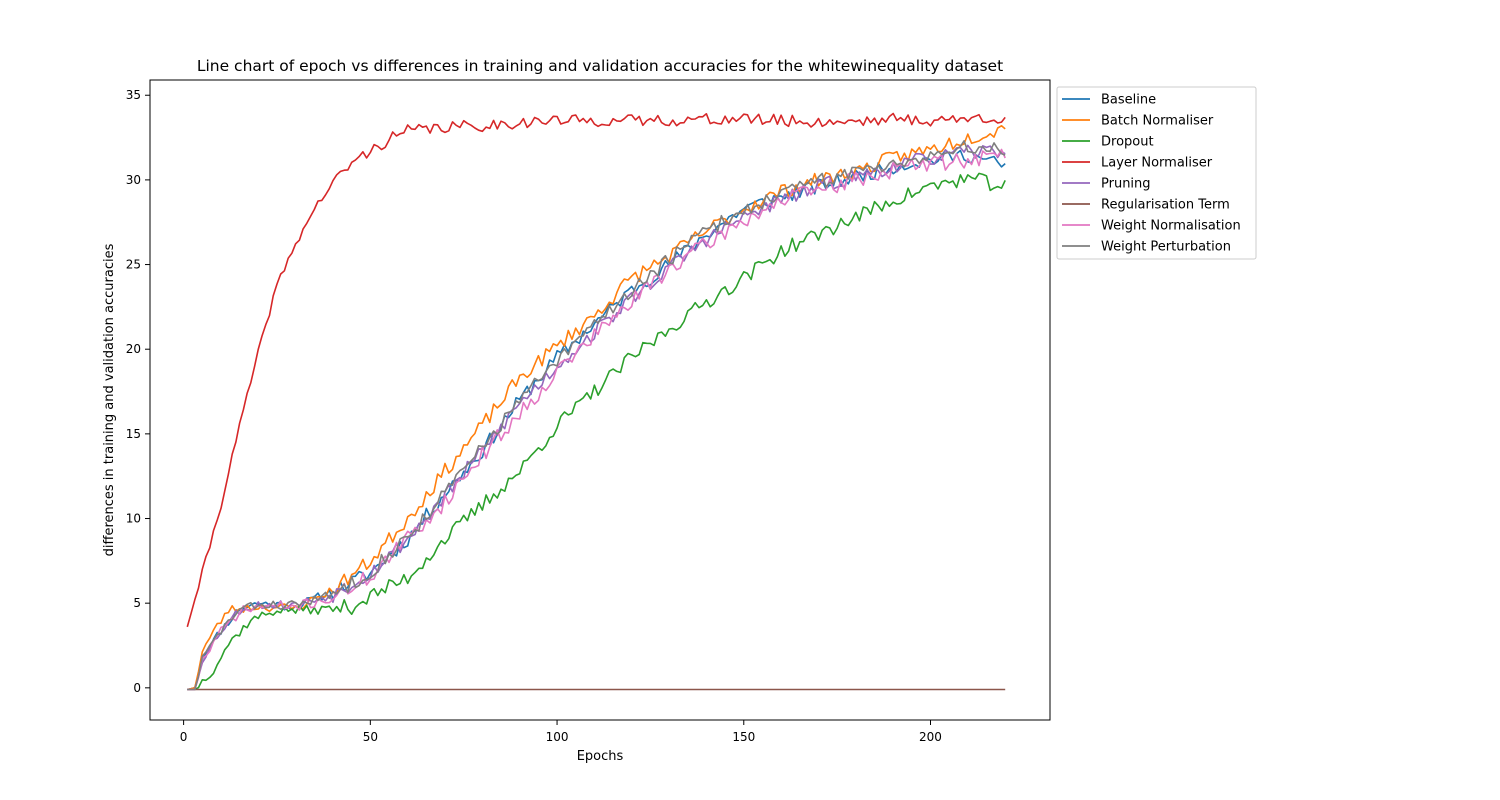 Image resolution: width=1500 pixels, height=800 pixels. Describe the element at coordinates (133, 95) in the screenshot. I see `y-tick-label: 35` at that location.